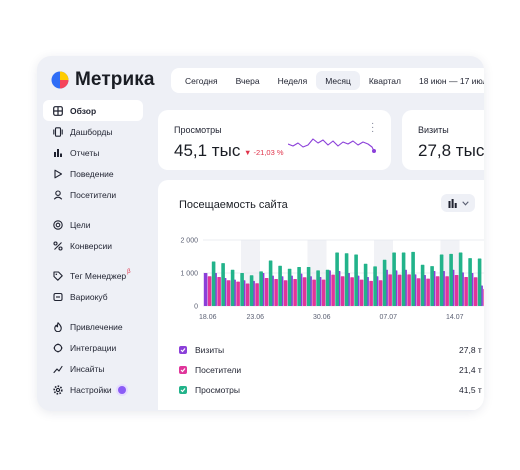  What do you see at coordinates (57, 296) in the screenshot?
I see `variocube-icon` at bounding box center [57, 296].